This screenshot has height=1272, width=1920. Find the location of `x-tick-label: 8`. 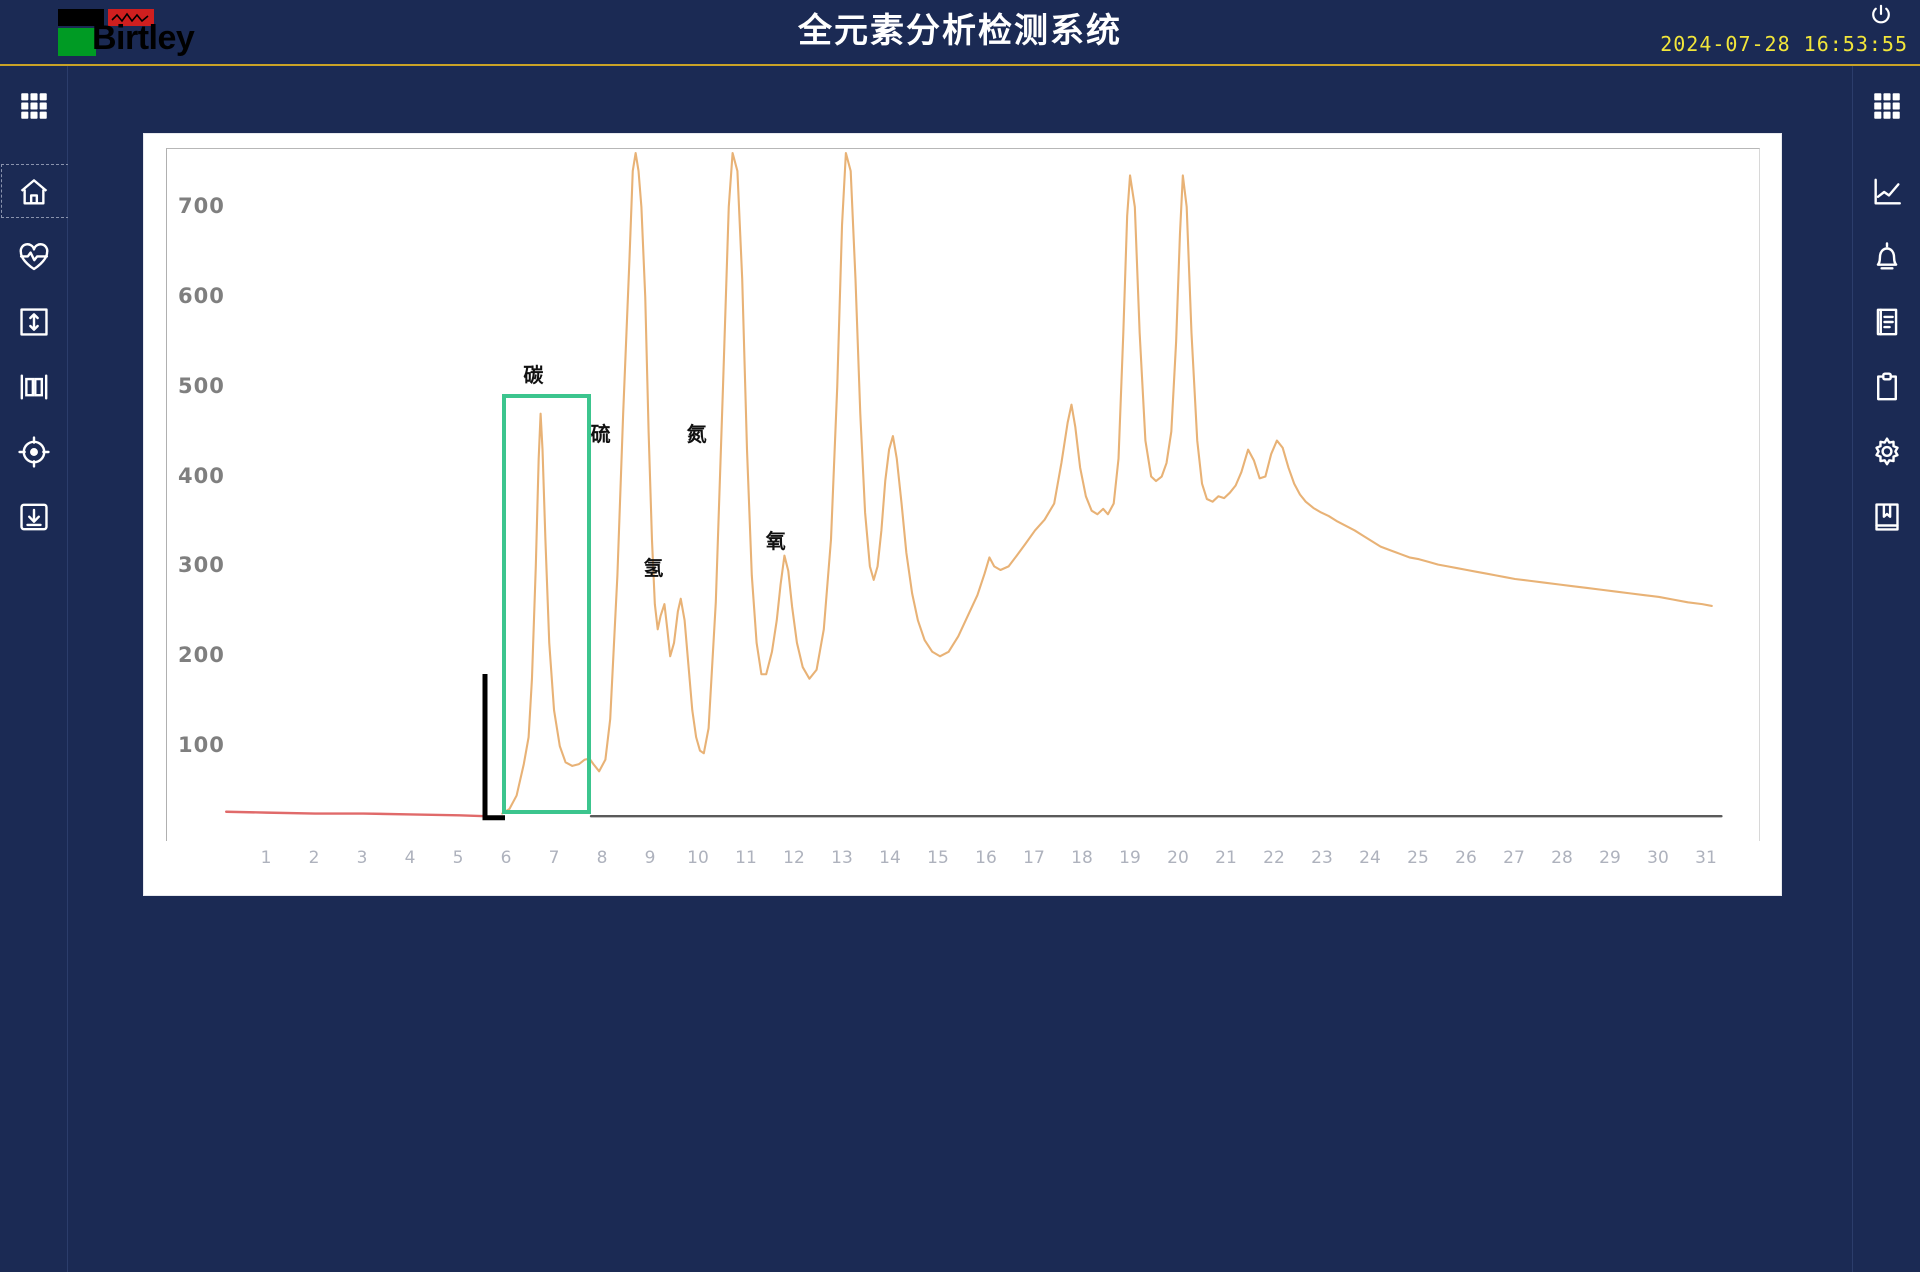

x-tick-label: 8 is located at coordinates (602, 858).